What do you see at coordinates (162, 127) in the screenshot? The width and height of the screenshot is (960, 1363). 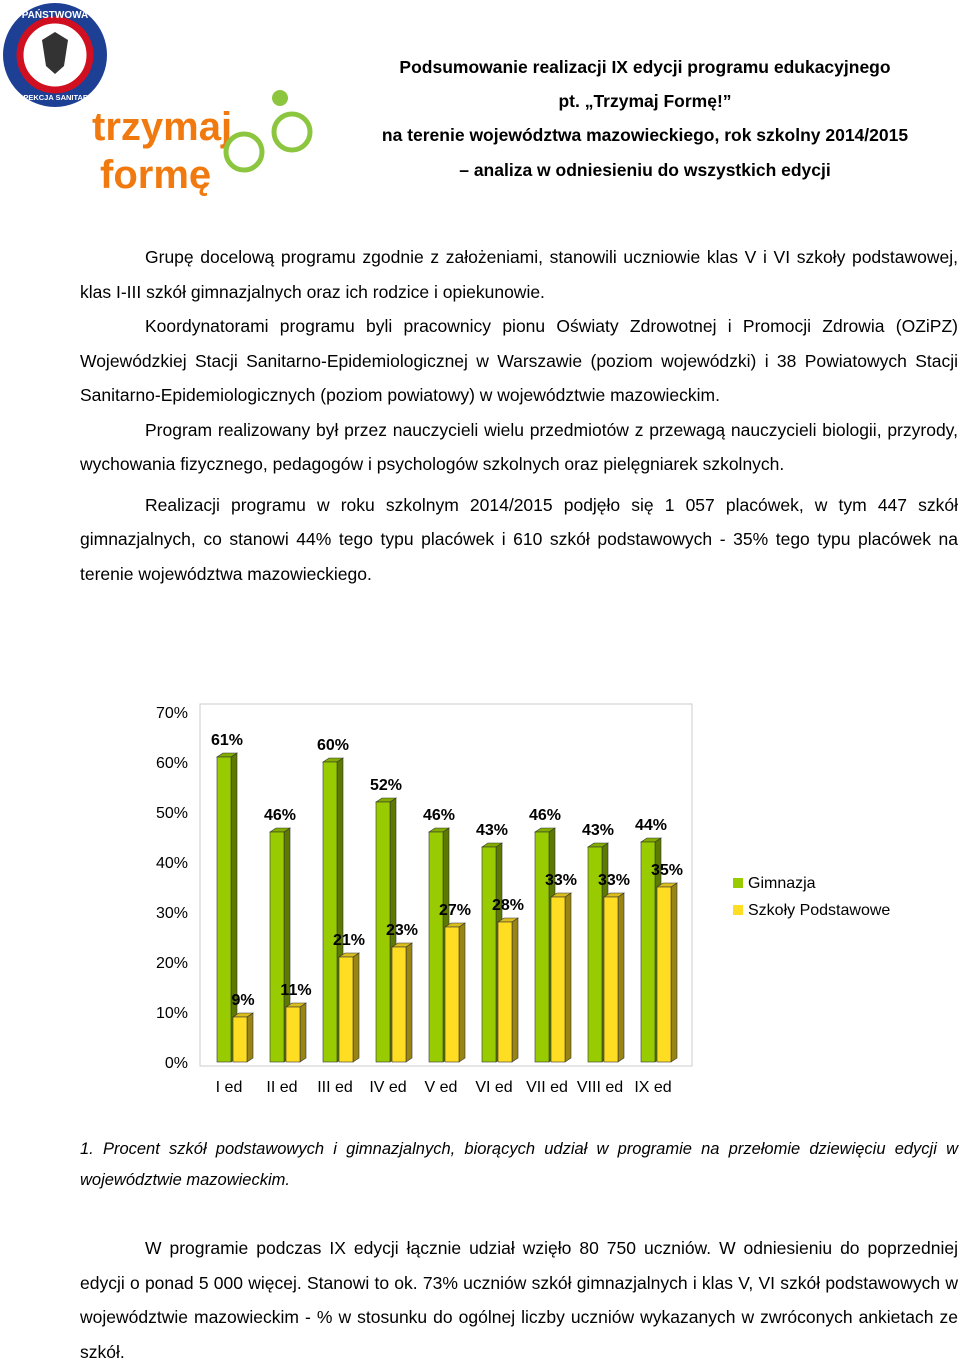 I see `brand-line1: trzymaj` at bounding box center [162, 127].